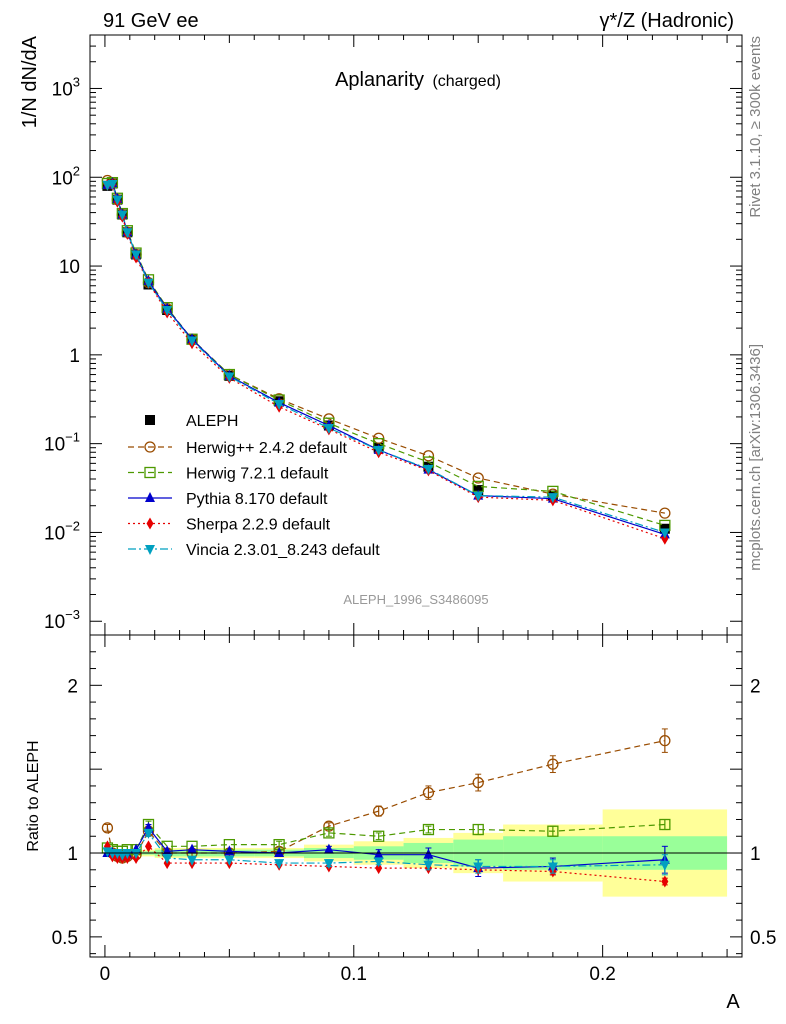 The height and width of the screenshot is (1024, 786). I want to click on x-tick-label: 0.1, so click(354, 974).